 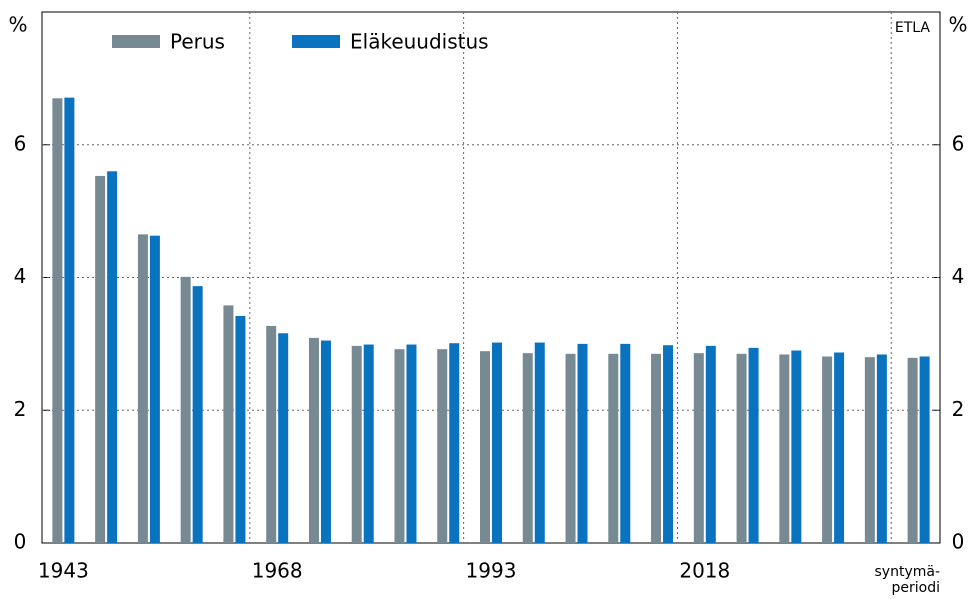 I want to click on y-tick-label: 6, so click(x=20, y=143).